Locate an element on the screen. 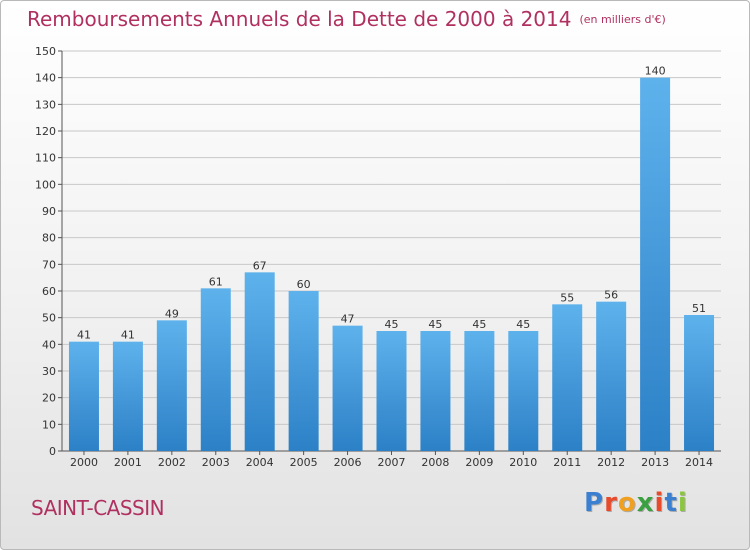  x-tick-label: 2002 is located at coordinates (172, 462).